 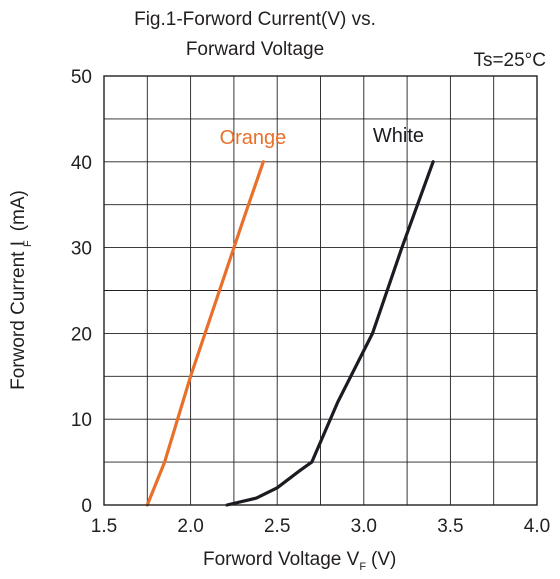 What do you see at coordinates (398, 136) in the screenshot?
I see `series-label-white: White` at bounding box center [398, 136].